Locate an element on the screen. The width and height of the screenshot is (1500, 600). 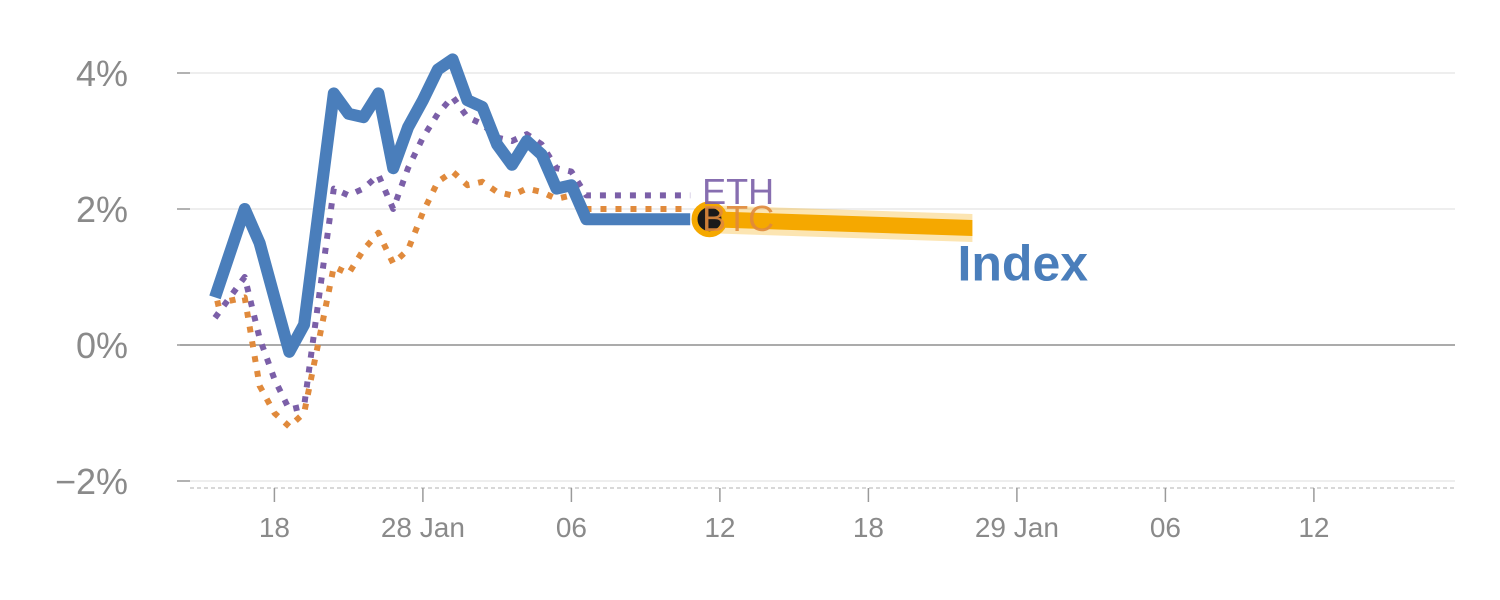
series-label-btc: BTC is located at coordinates (738, 218).